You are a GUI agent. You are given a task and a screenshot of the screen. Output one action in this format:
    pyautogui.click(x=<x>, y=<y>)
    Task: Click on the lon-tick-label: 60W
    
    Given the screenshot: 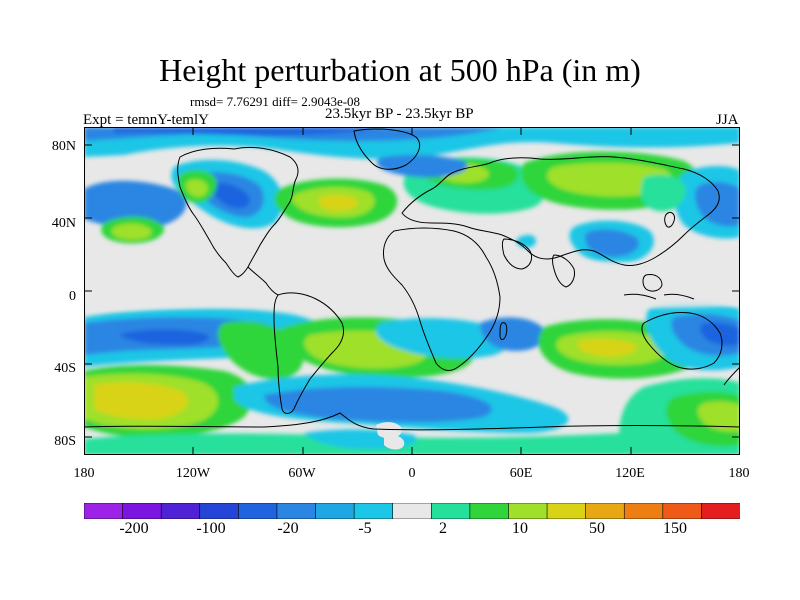 What is the action you would take?
    pyautogui.click(x=302, y=473)
    